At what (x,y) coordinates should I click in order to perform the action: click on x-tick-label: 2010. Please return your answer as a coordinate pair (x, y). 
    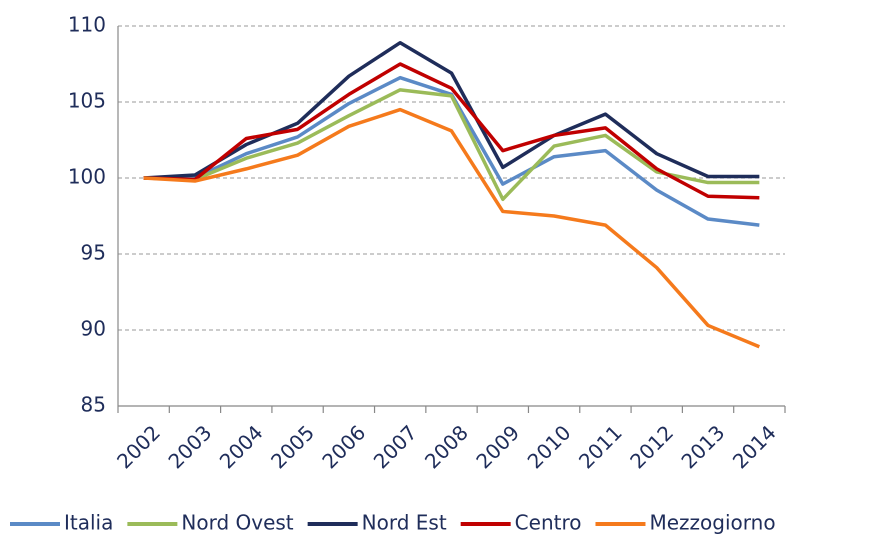
    Looking at the image, I should click on (549, 446).